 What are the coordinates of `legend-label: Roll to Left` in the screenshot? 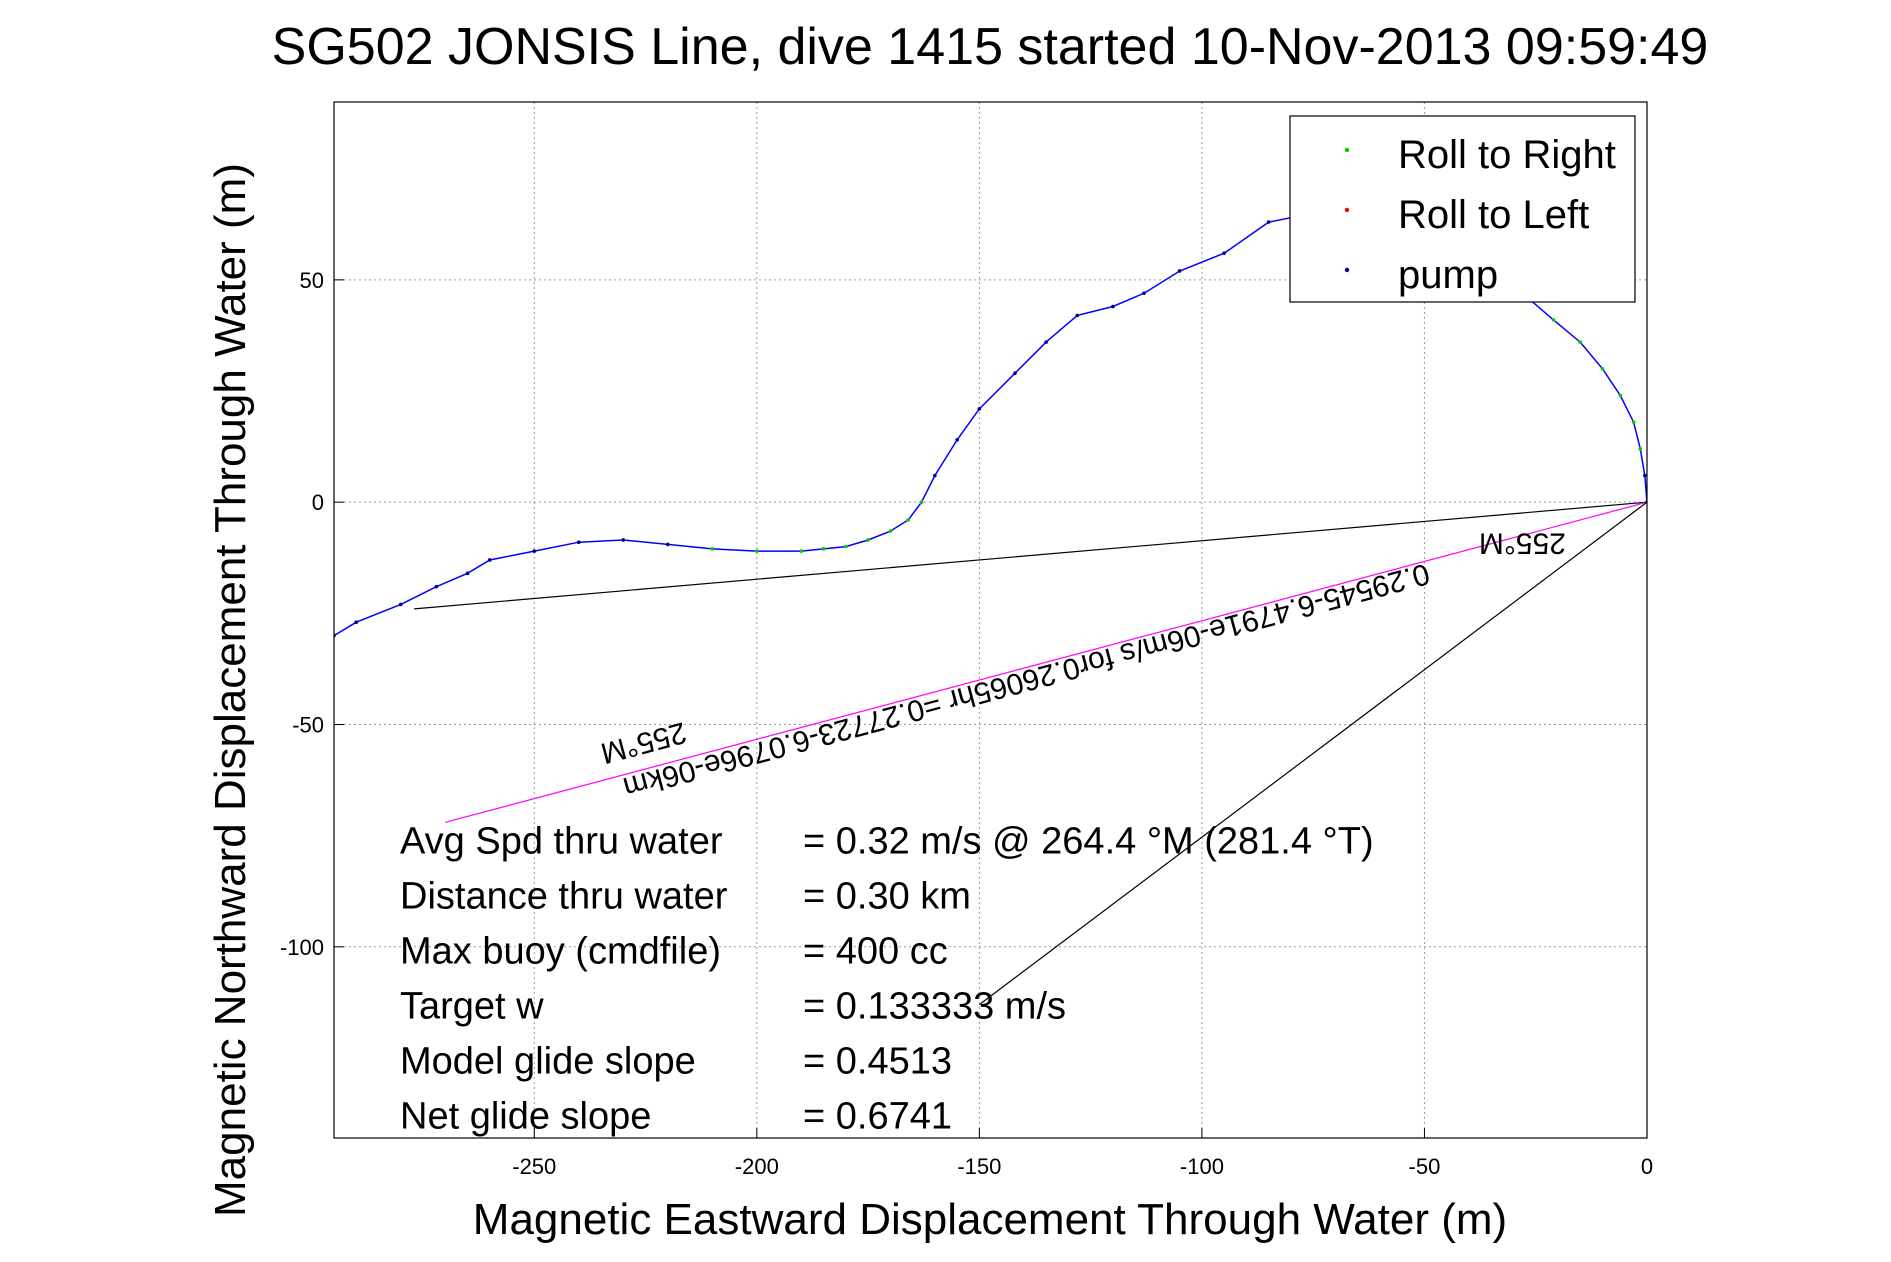 It's located at (1493, 215).